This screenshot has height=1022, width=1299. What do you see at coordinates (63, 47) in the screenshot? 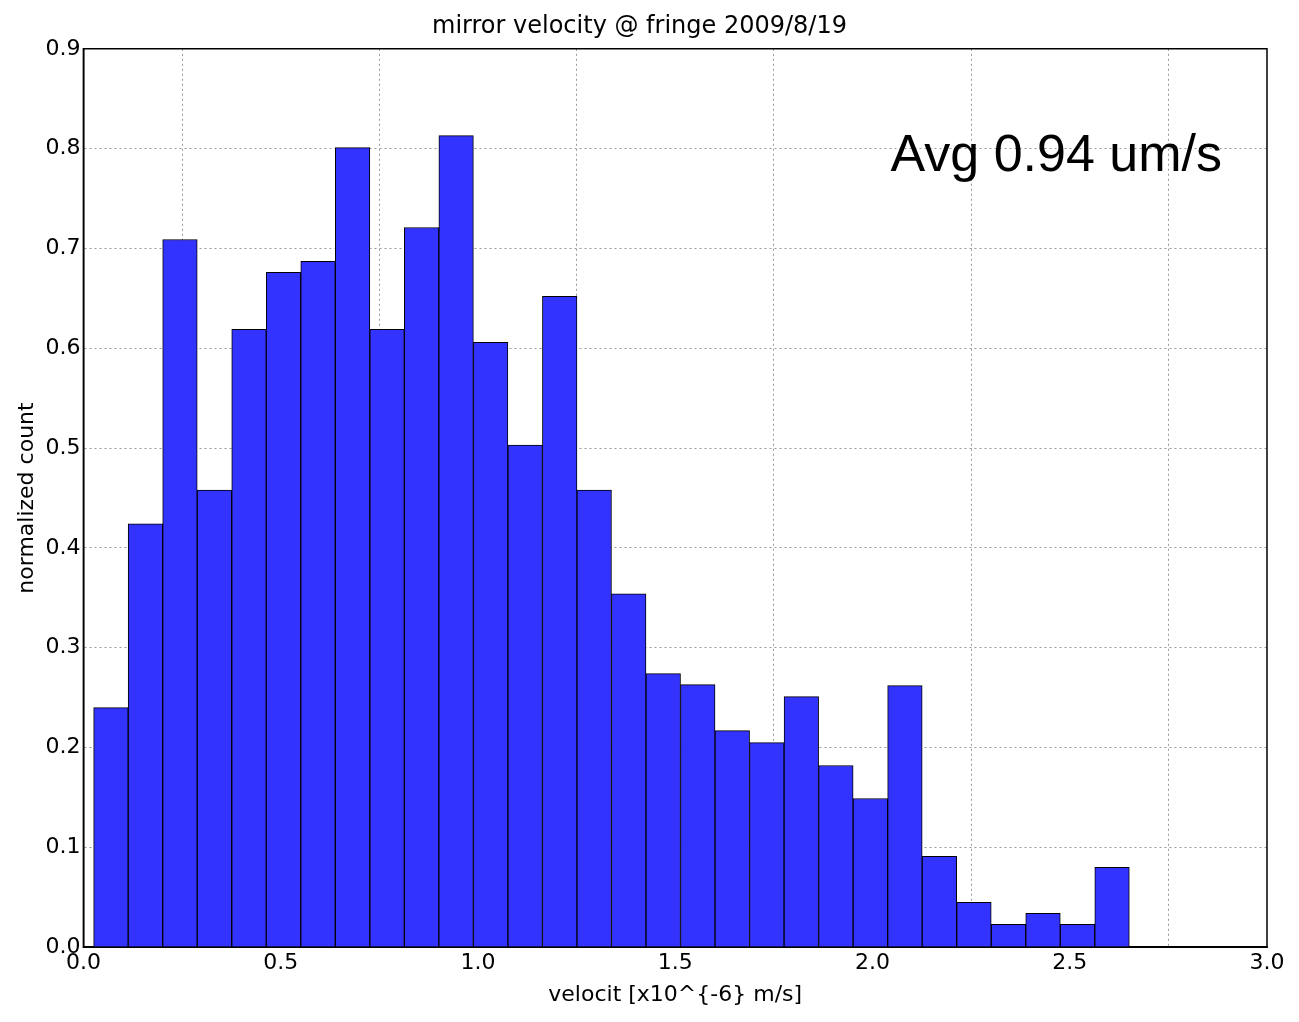
I see `y-tick-label: 0.9` at bounding box center [63, 47].